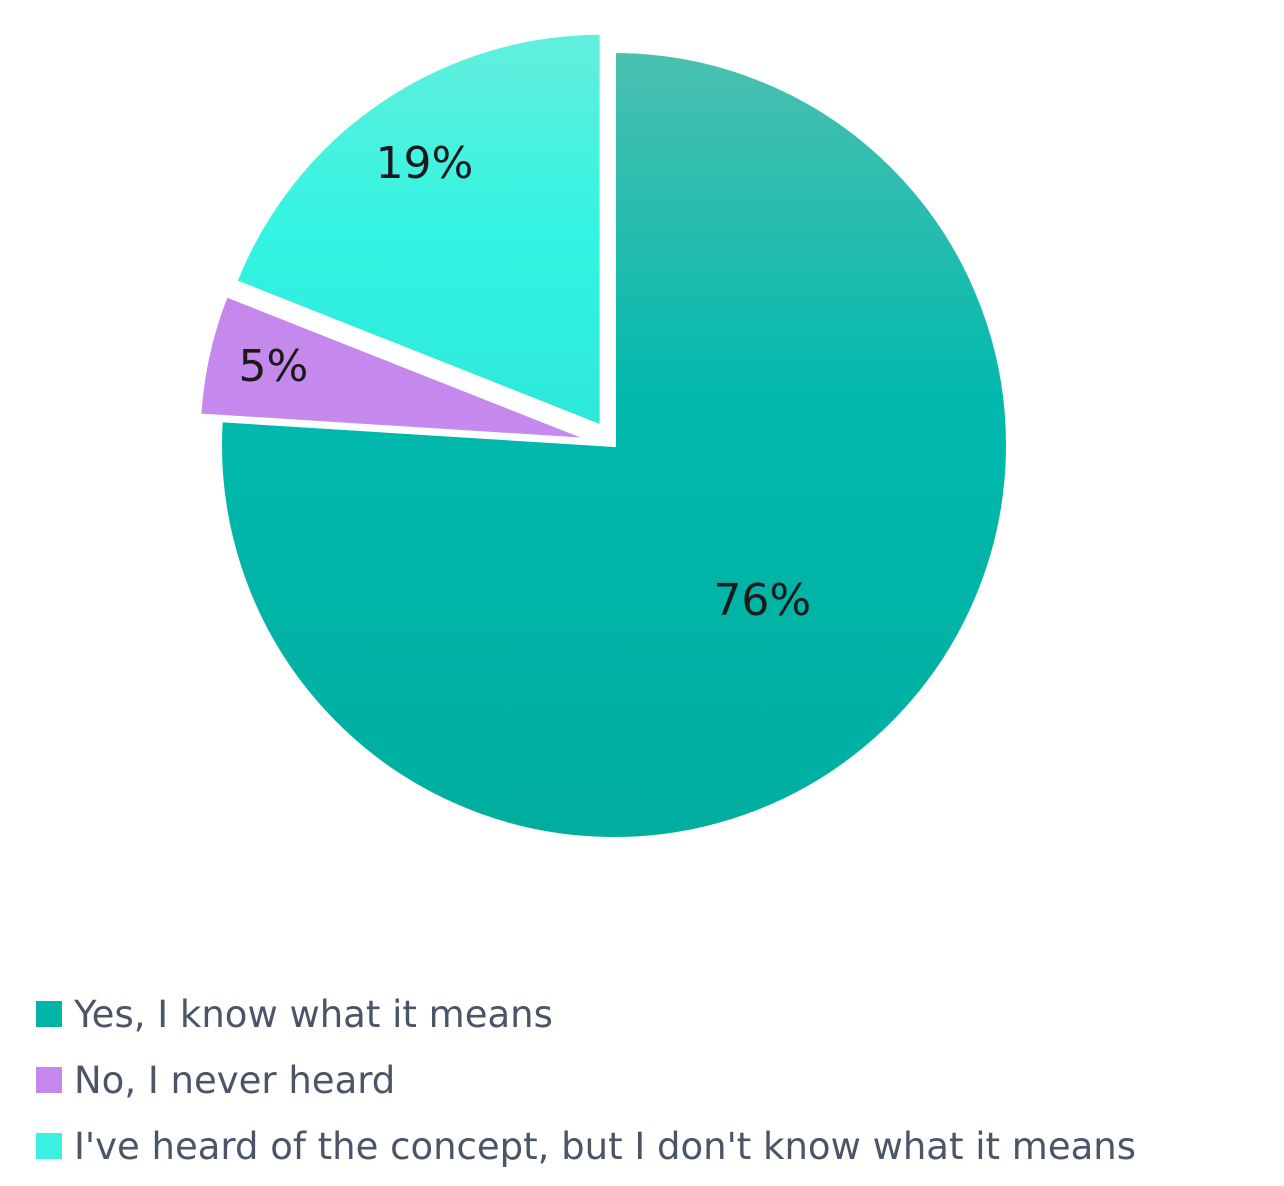 Image resolution: width=1284 pixels, height=1186 pixels. Describe the element at coordinates (586, 1080) in the screenshot. I see `legend-item-no: No, I never heard` at that location.